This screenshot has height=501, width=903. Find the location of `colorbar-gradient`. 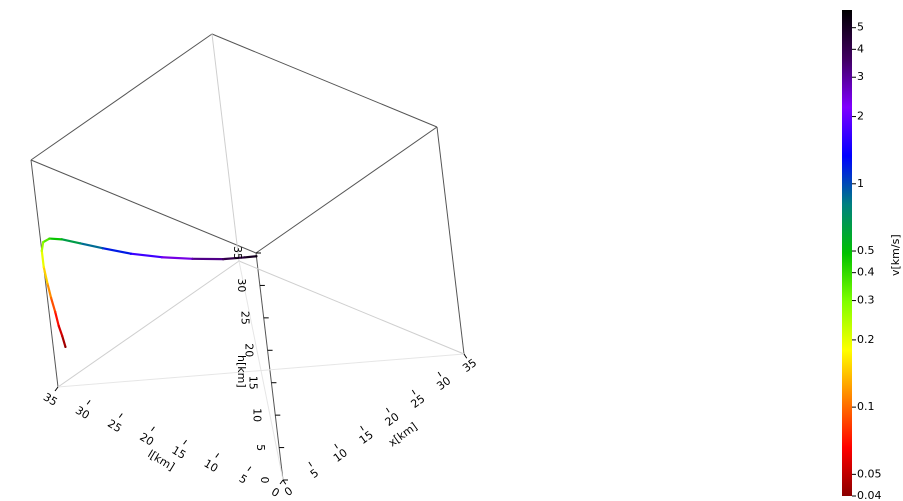

colorbar-gradient is located at coordinates (847, 253).